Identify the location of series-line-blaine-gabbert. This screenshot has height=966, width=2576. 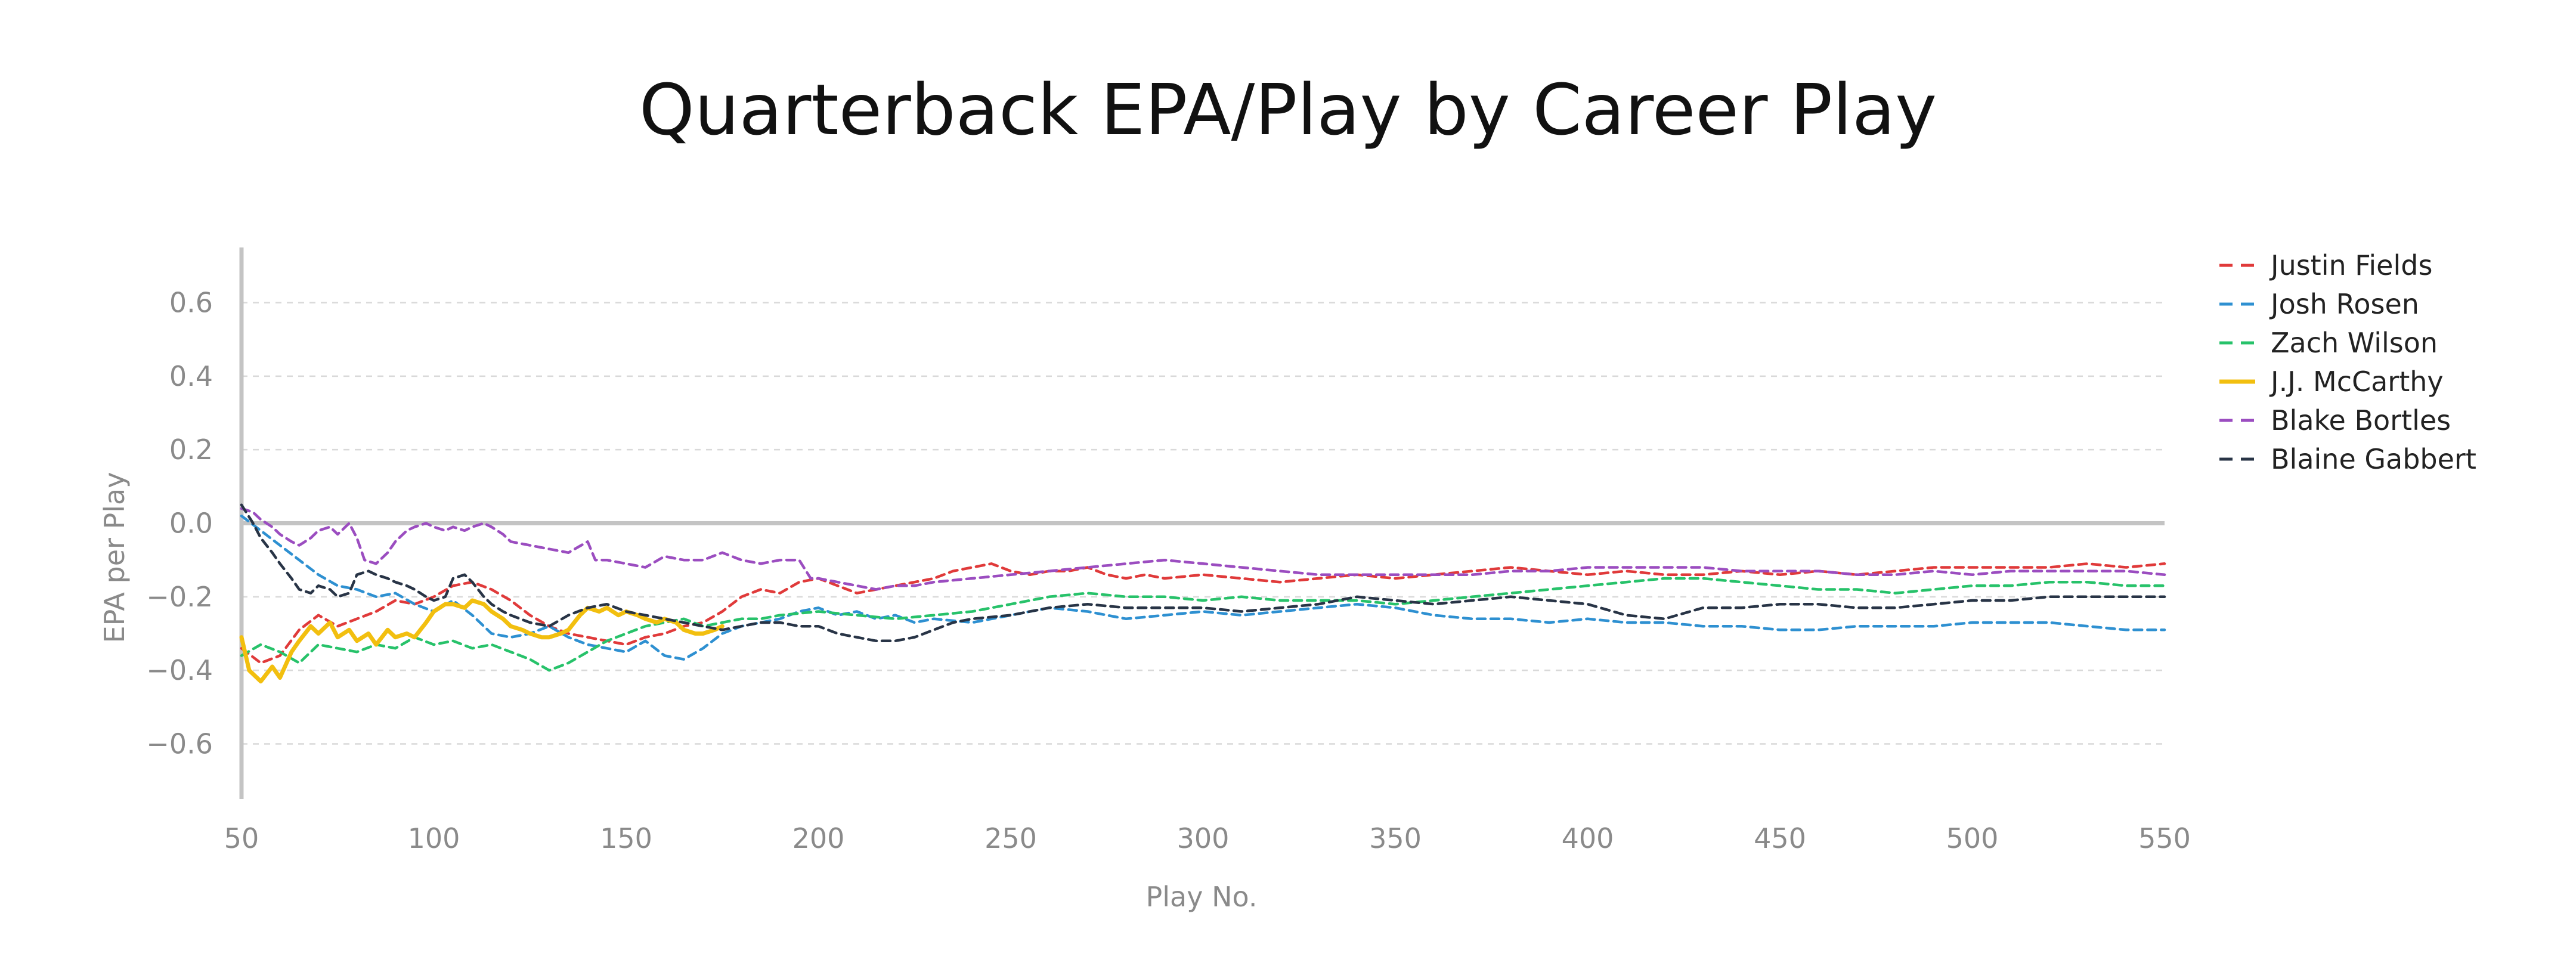
(1203, 573).